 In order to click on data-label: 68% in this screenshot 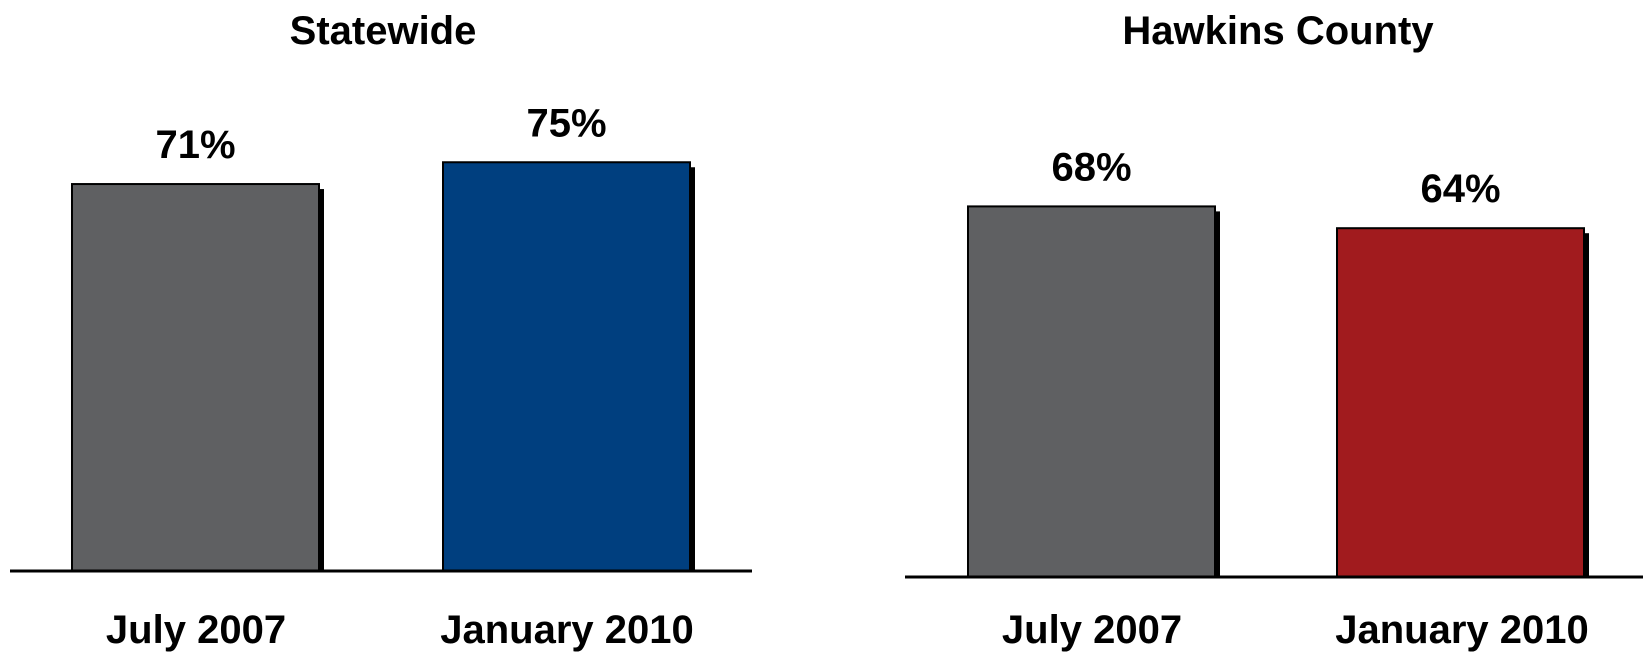, I will do `click(1091, 167)`.